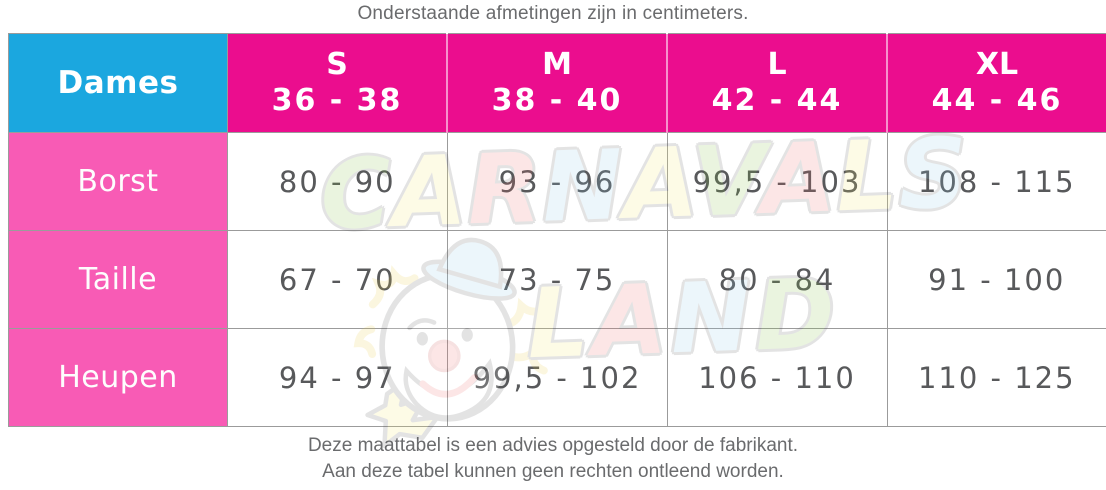 The width and height of the screenshot is (1106, 490). I want to click on value-cell: 67 - 70, so click(337, 279).